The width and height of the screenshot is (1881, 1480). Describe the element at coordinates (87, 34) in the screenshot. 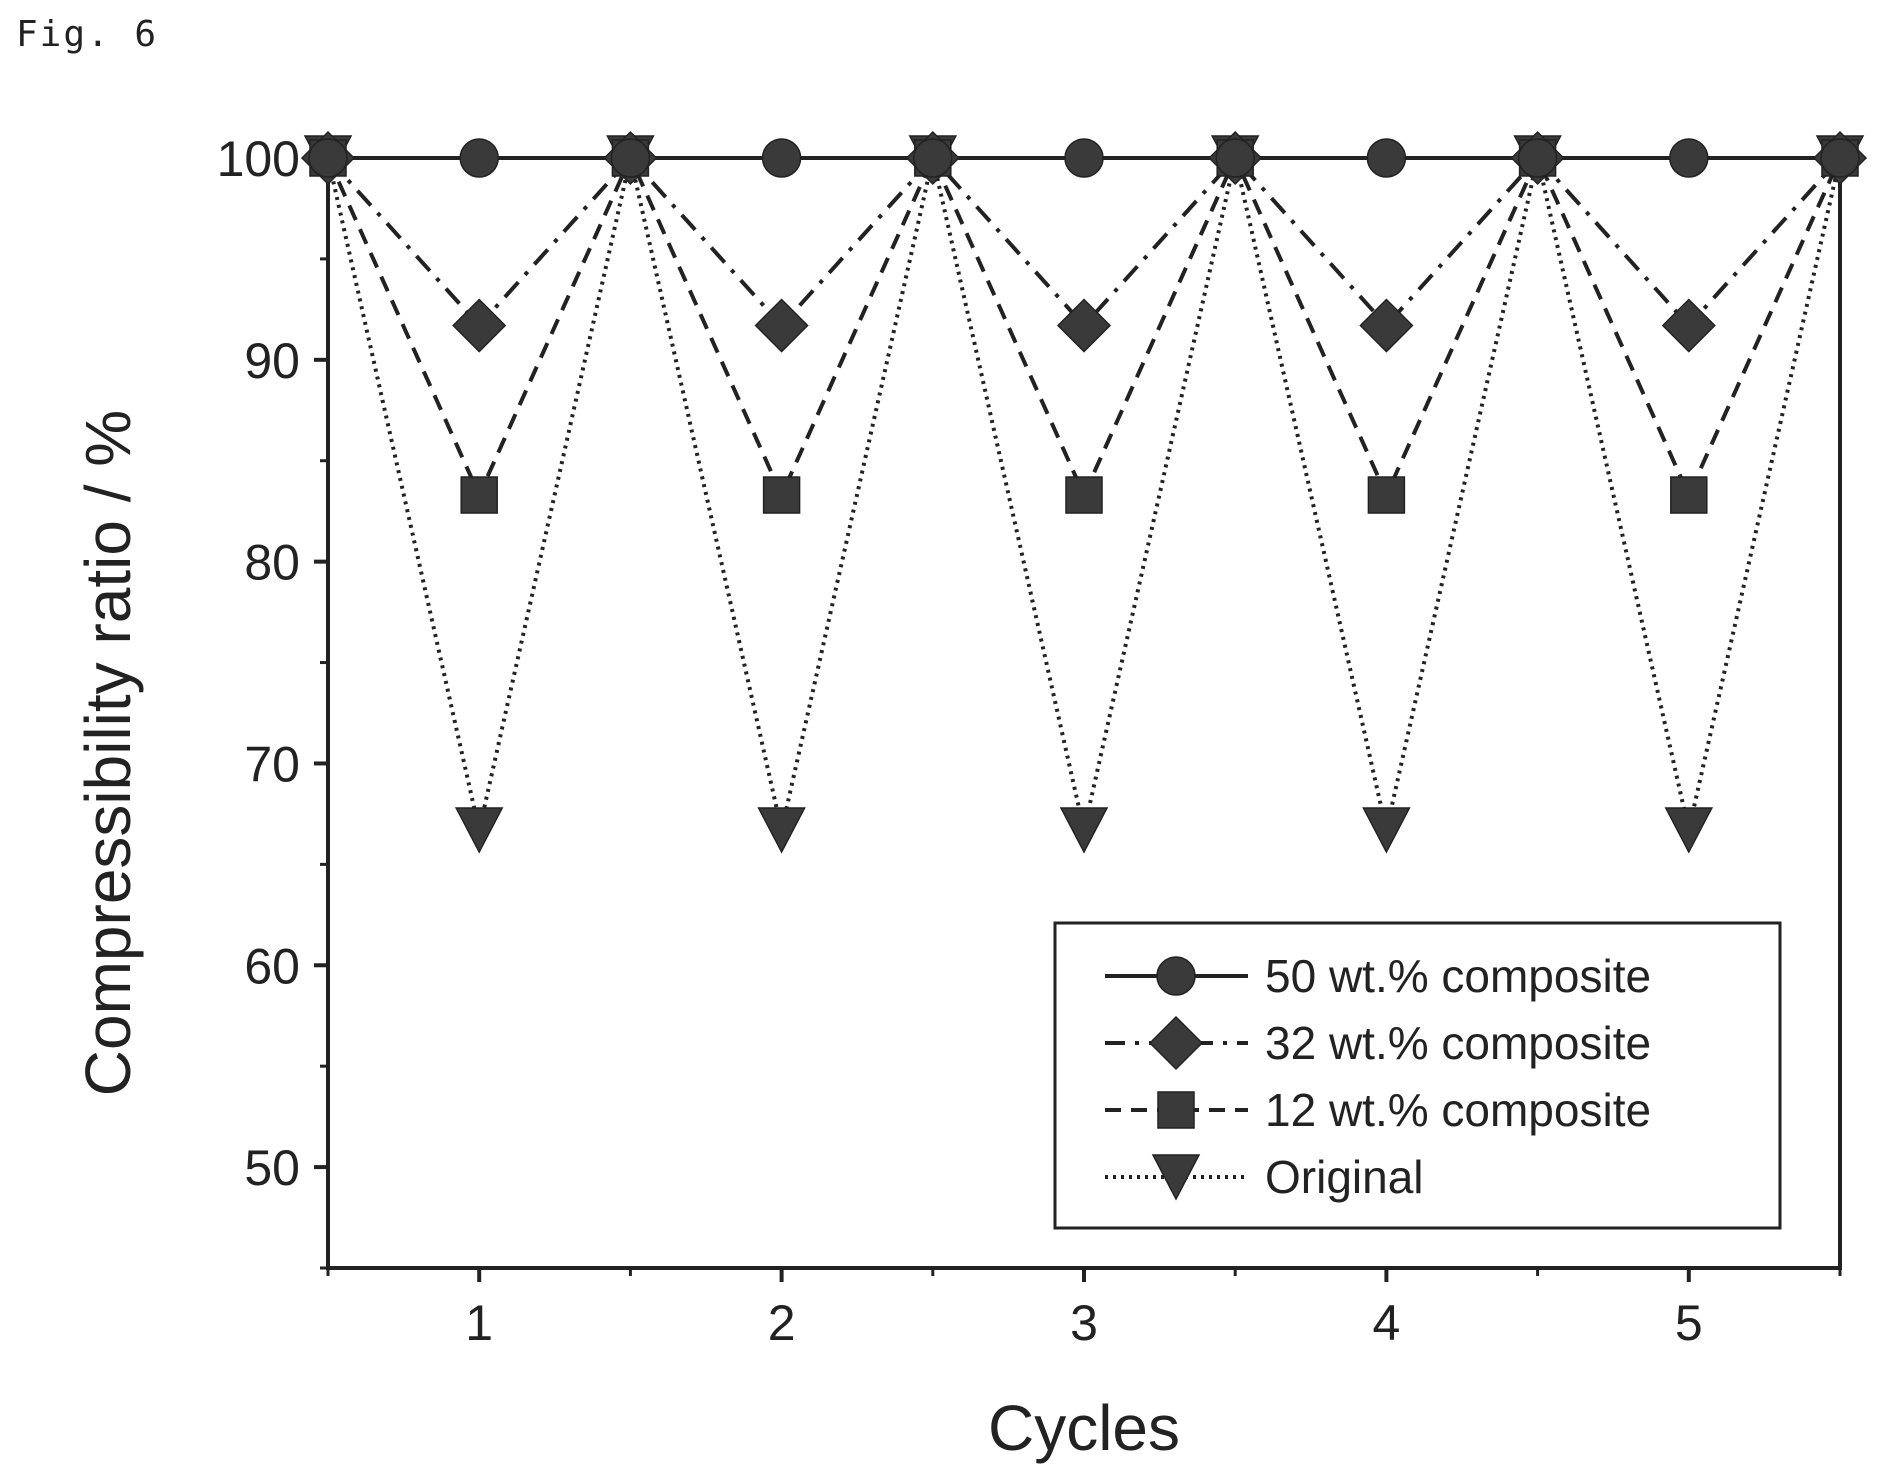

I see `figure-label: Fig. 6` at that location.